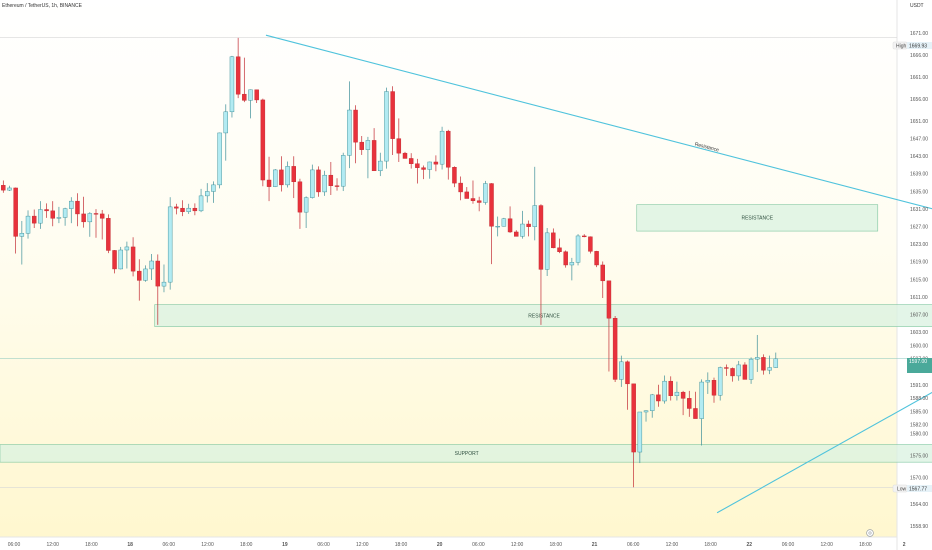 Image resolution: width=932 pixels, height=550 pixels. I want to click on current-price-tag: 1597.00, so click(919, 365).